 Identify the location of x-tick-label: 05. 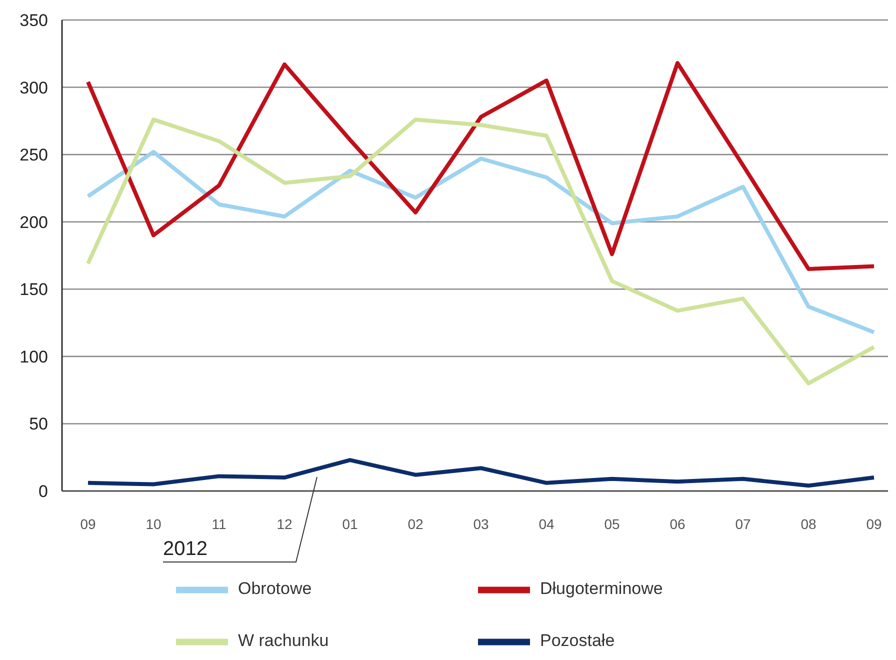
(612, 524).